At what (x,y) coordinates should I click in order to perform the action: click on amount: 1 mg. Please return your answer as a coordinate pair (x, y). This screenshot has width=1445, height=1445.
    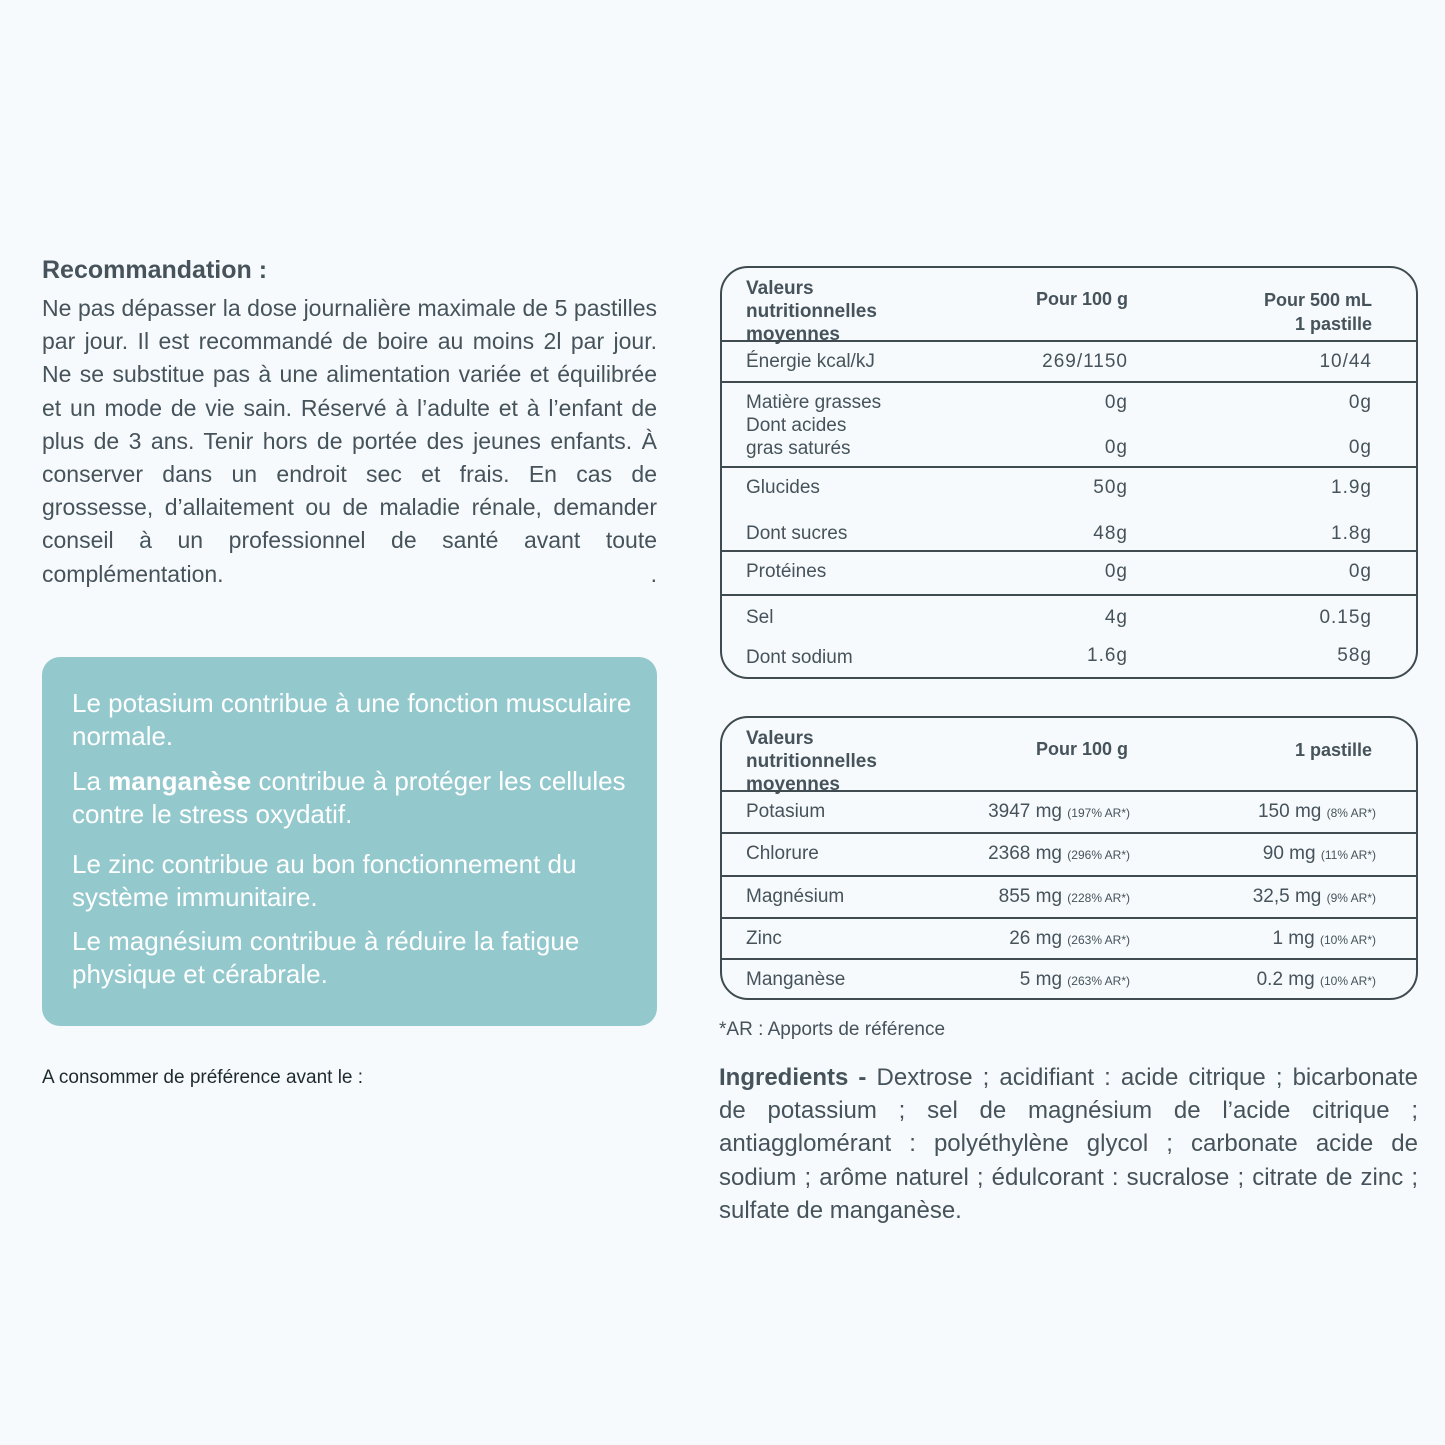
    Looking at the image, I should click on (1293, 938).